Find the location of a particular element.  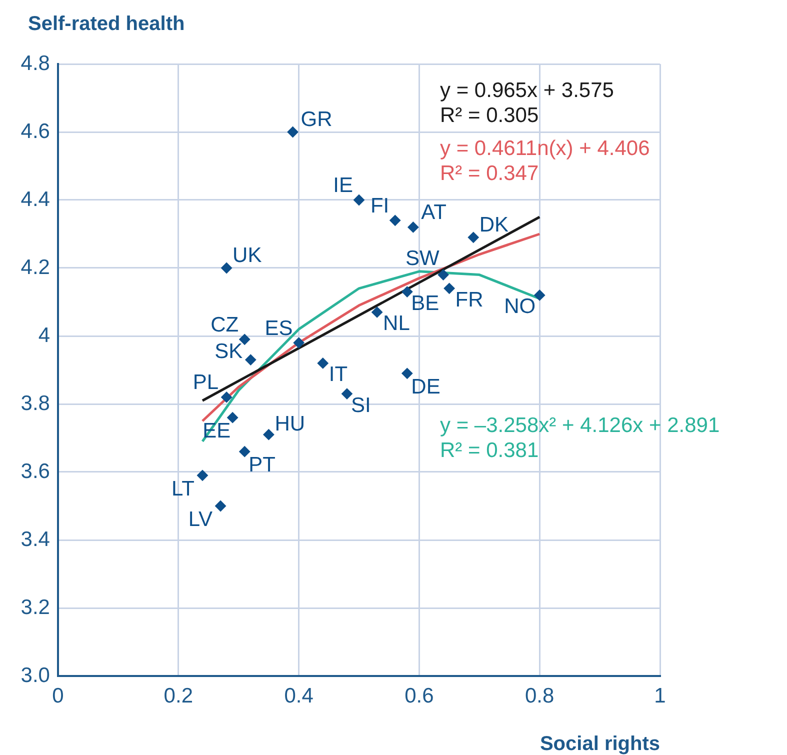

x-tick-label: 0 is located at coordinates (58, 696).